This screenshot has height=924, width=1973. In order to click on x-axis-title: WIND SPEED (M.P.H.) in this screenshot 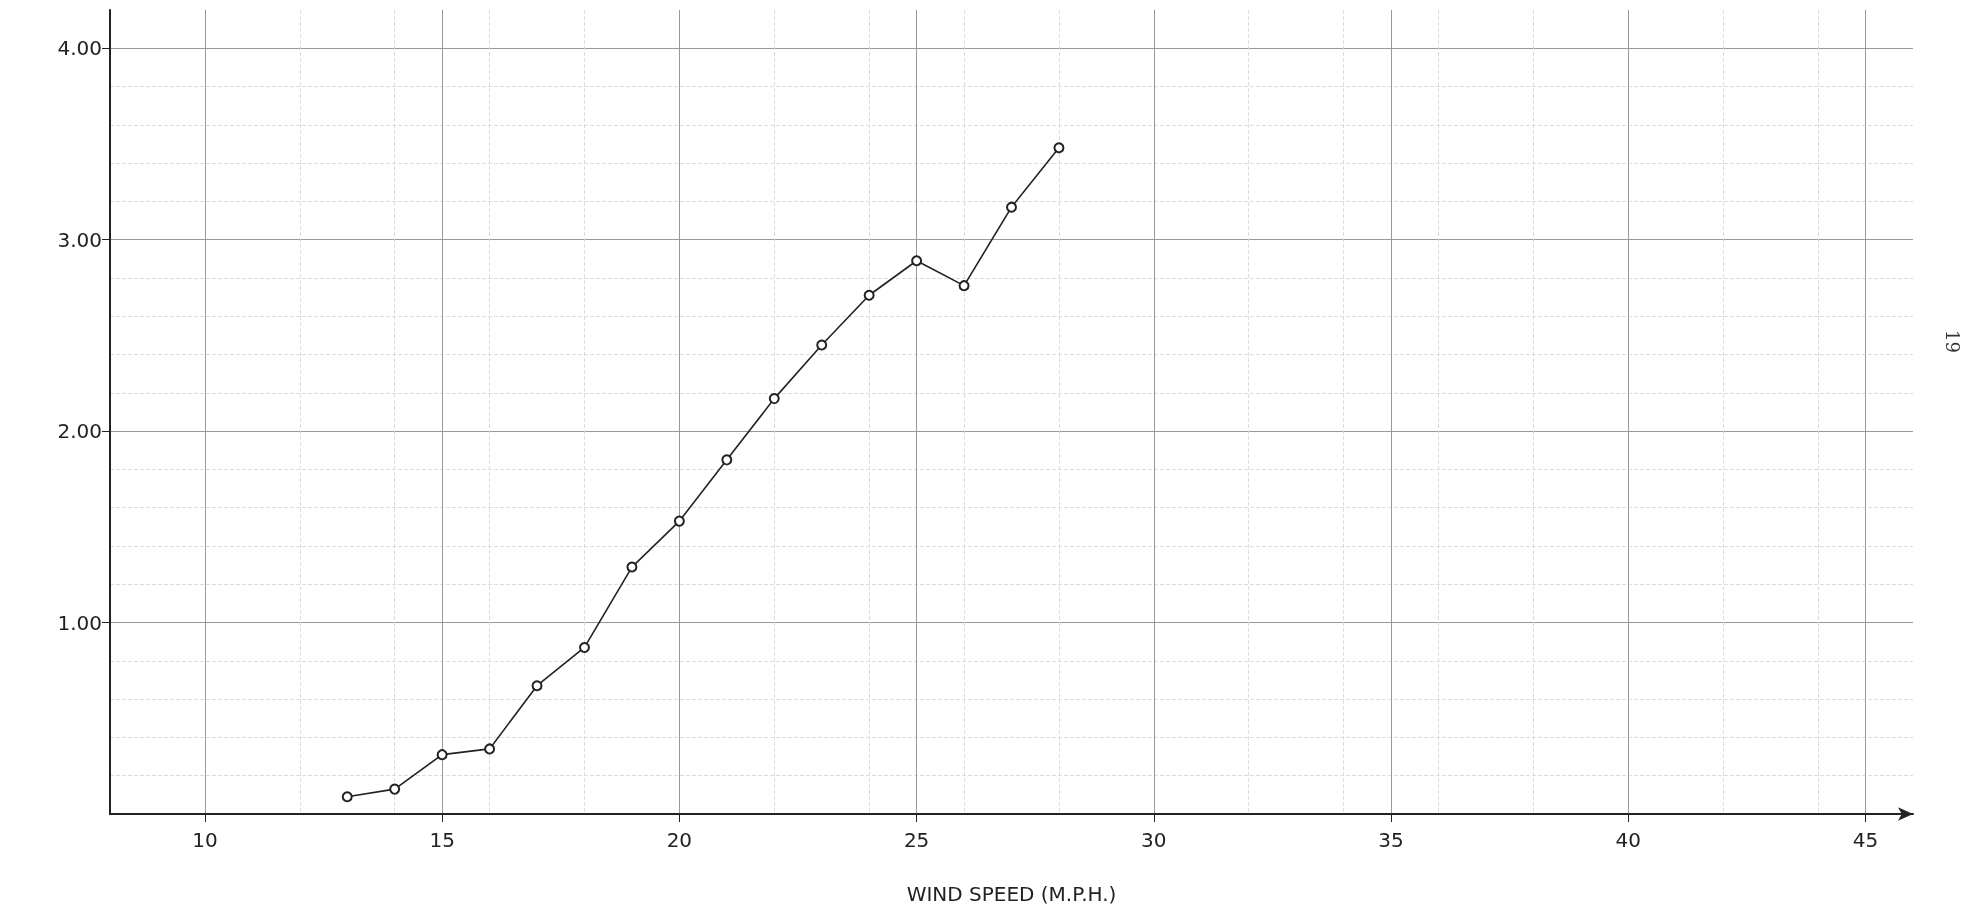, I will do `click(1011, 894)`.